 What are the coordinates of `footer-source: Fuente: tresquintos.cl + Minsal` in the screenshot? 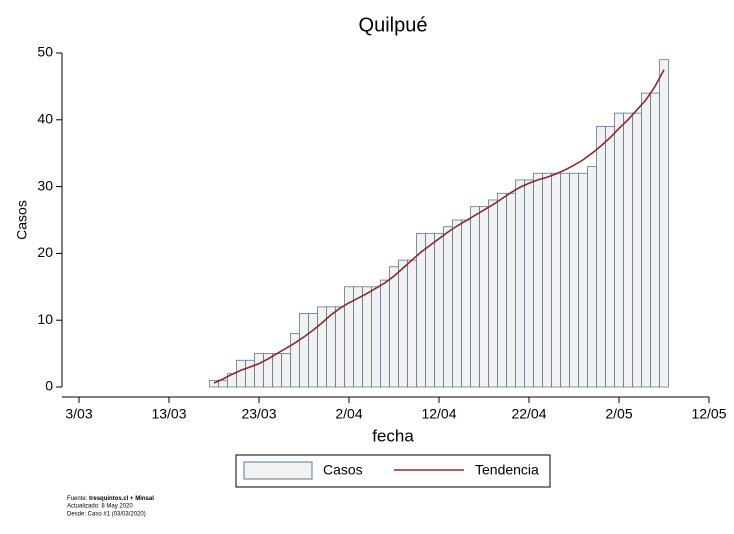 It's located at (110, 499).